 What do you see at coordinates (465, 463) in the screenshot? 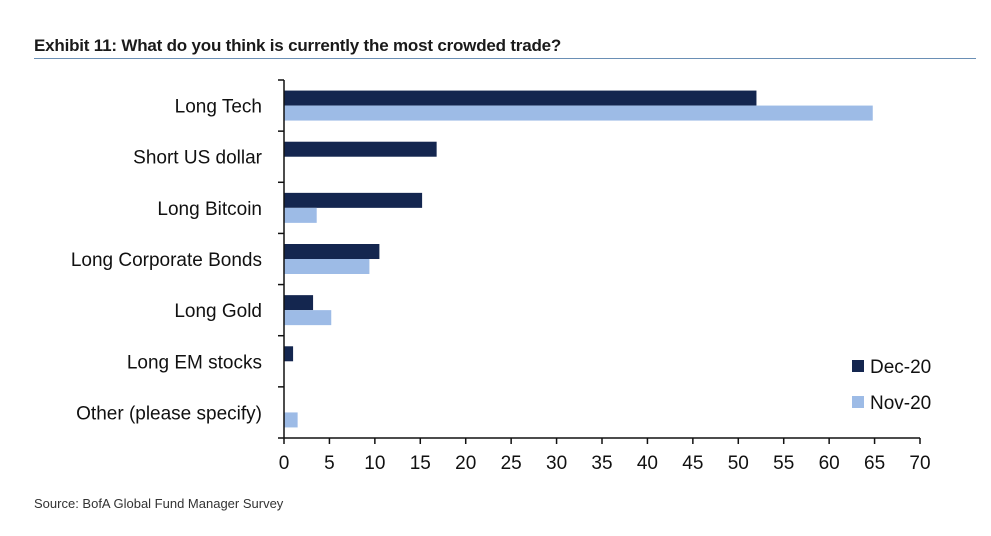
I see `x-tick-label: 20` at bounding box center [465, 463].